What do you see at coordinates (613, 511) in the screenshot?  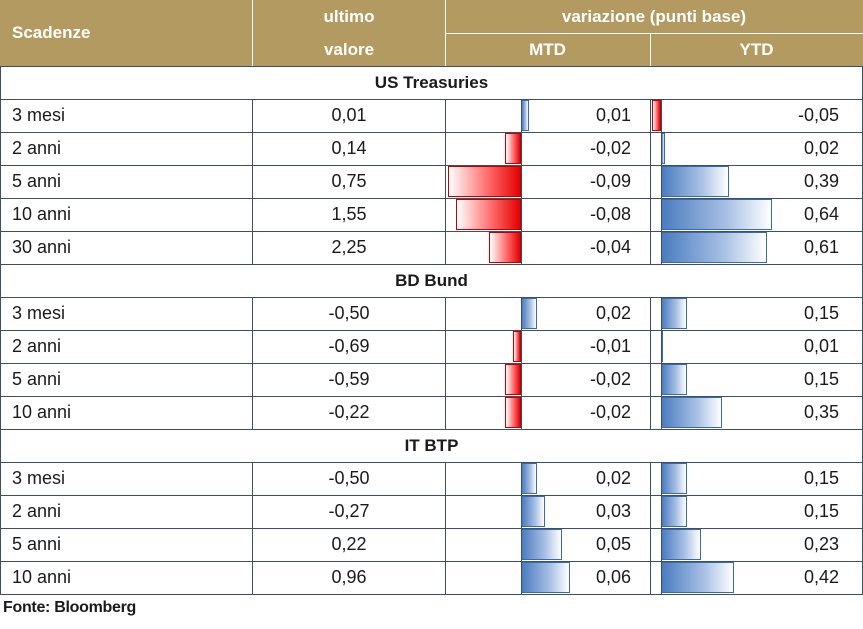 I see `mtd-value: 0,03` at bounding box center [613, 511].